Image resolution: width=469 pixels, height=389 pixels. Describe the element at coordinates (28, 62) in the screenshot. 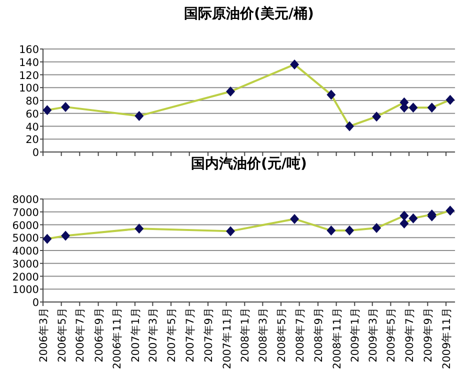

I see `y-tick-label: 140` at that location.